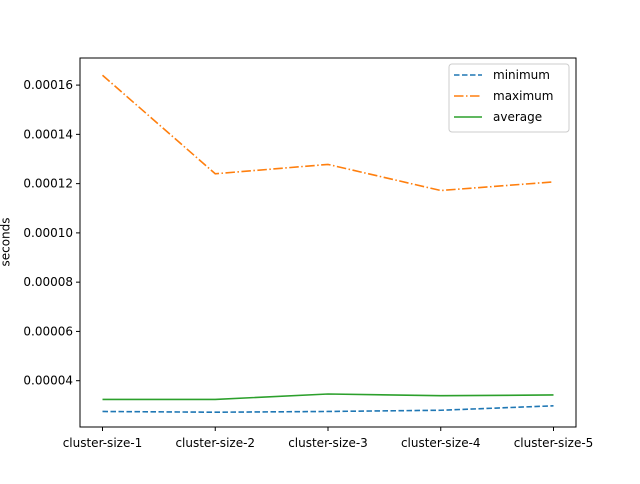 The width and height of the screenshot is (640, 484). Describe the element at coordinates (554, 443) in the screenshot. I see `x-tick-label: cluster-size-5` at that location.